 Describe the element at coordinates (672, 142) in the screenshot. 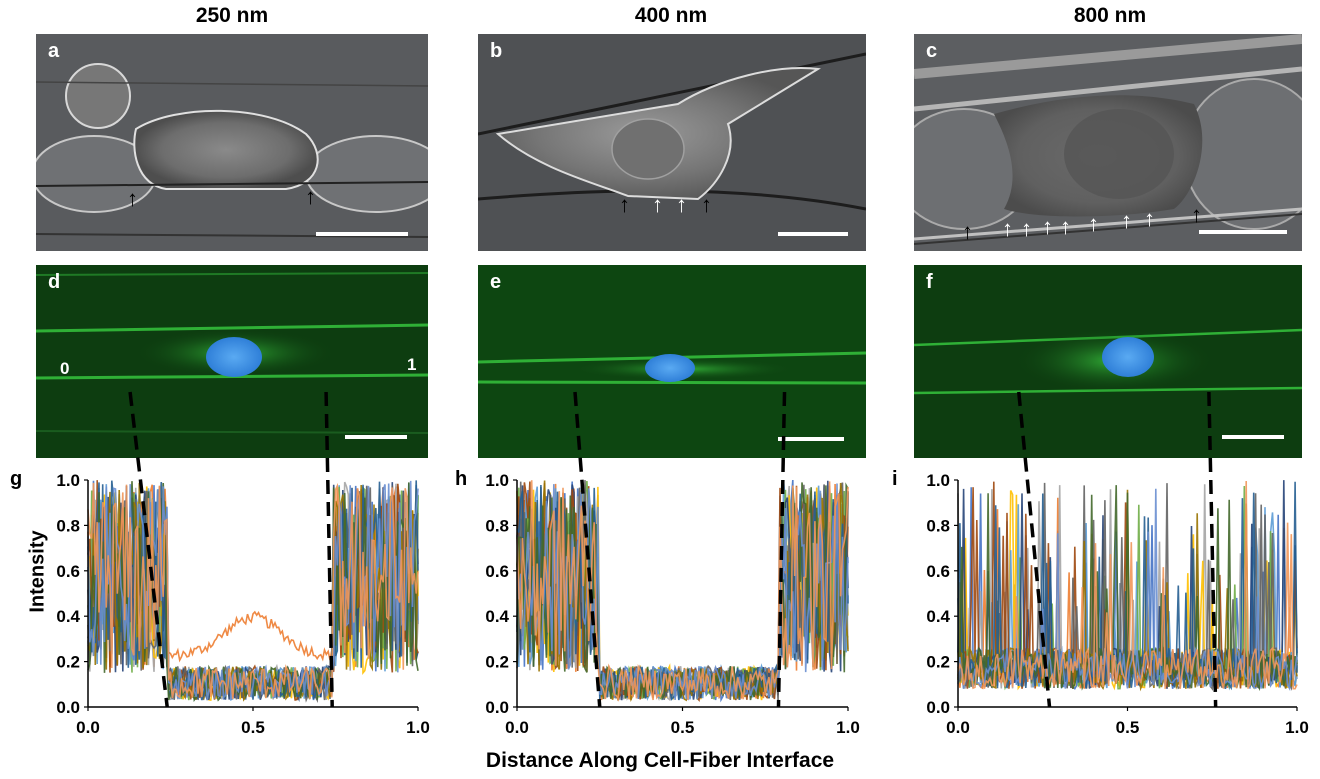

I see `phase-image-b` at that location.